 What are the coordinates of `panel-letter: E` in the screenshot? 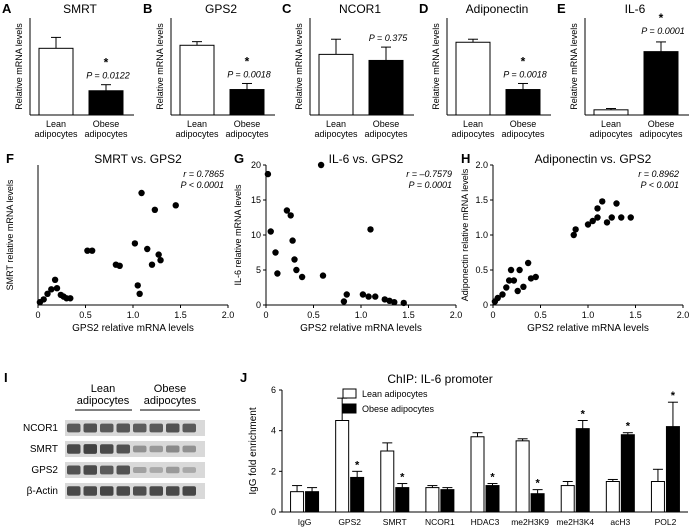 It's located at (561, 8).